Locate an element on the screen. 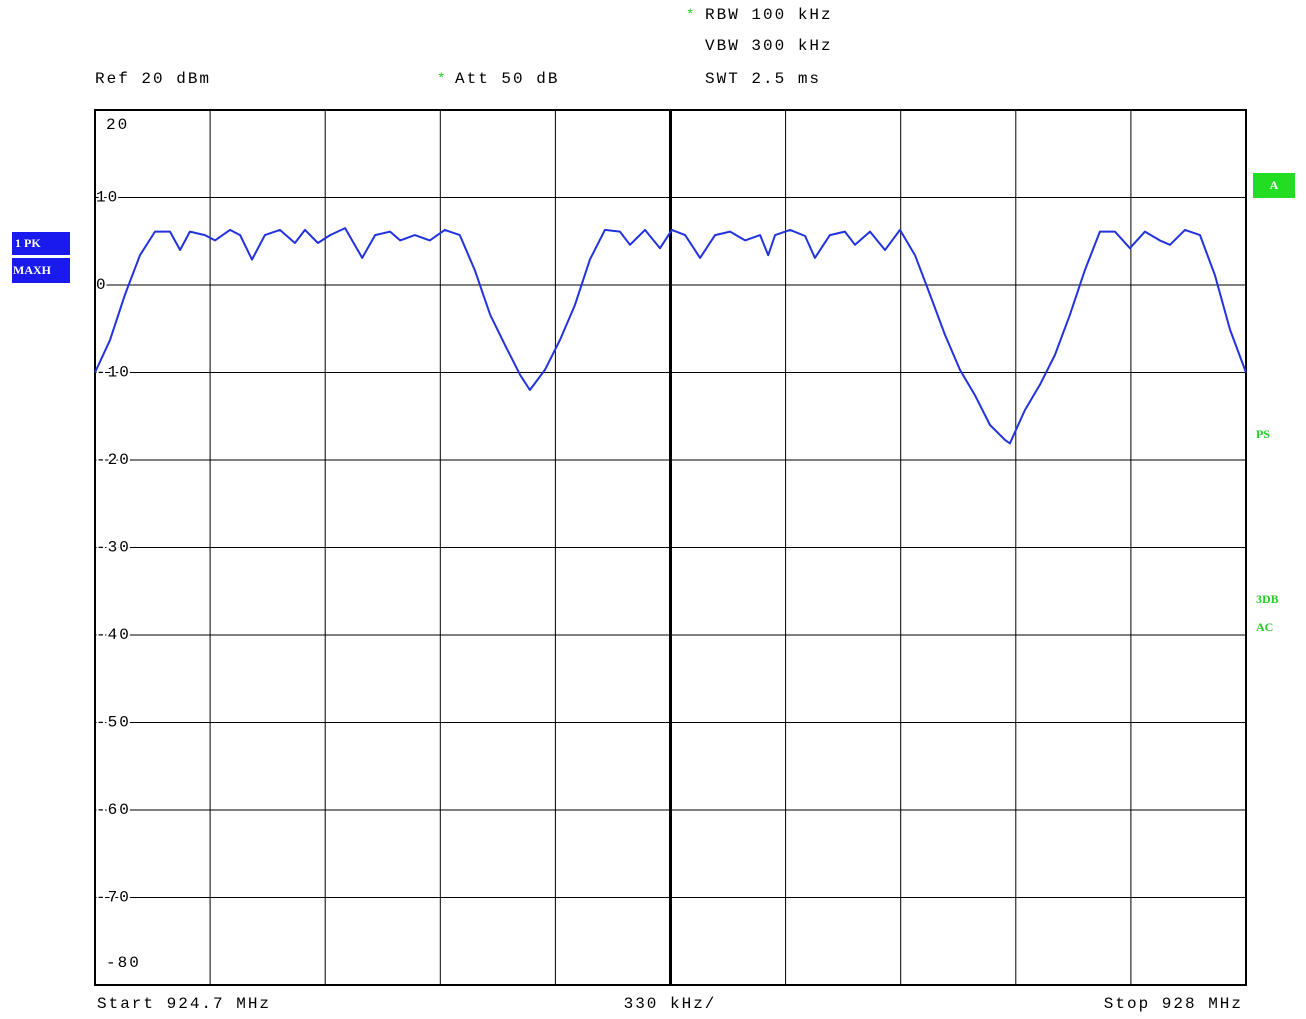  detector-label: MAXH is located at coordinates (32, 270).